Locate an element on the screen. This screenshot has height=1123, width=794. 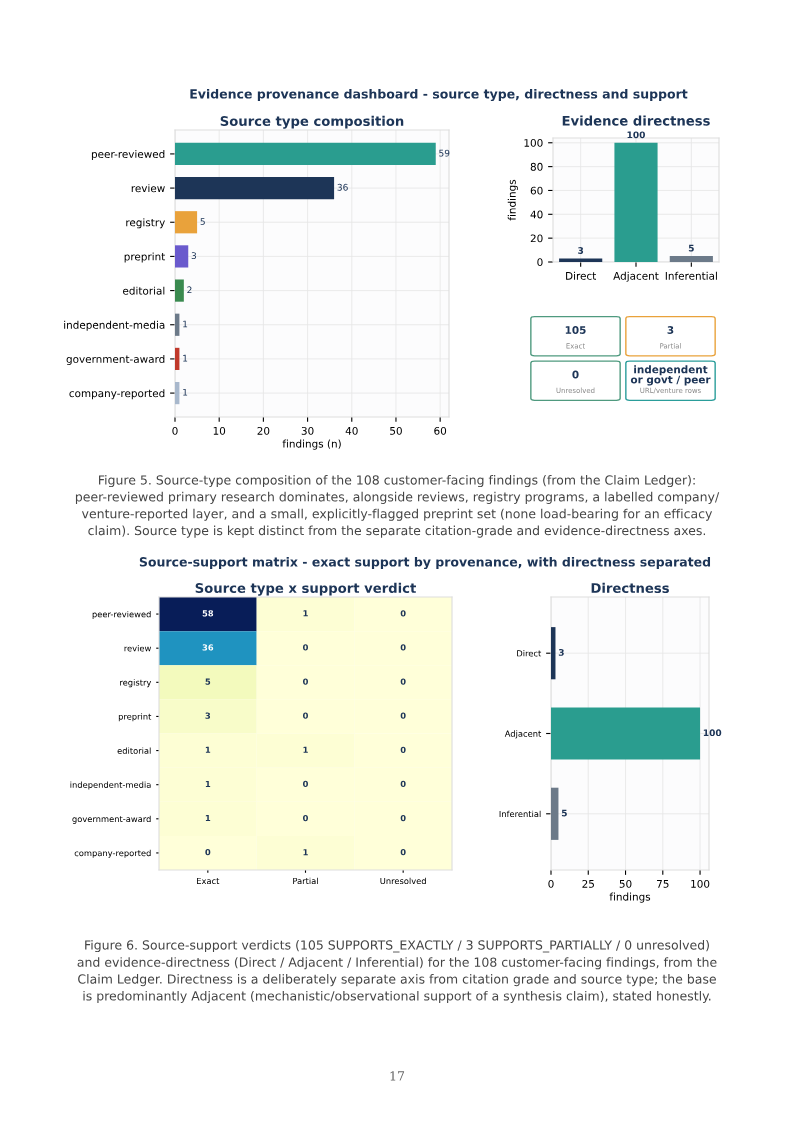
y-tick-label: 80 is located at coordinates (536, 166).